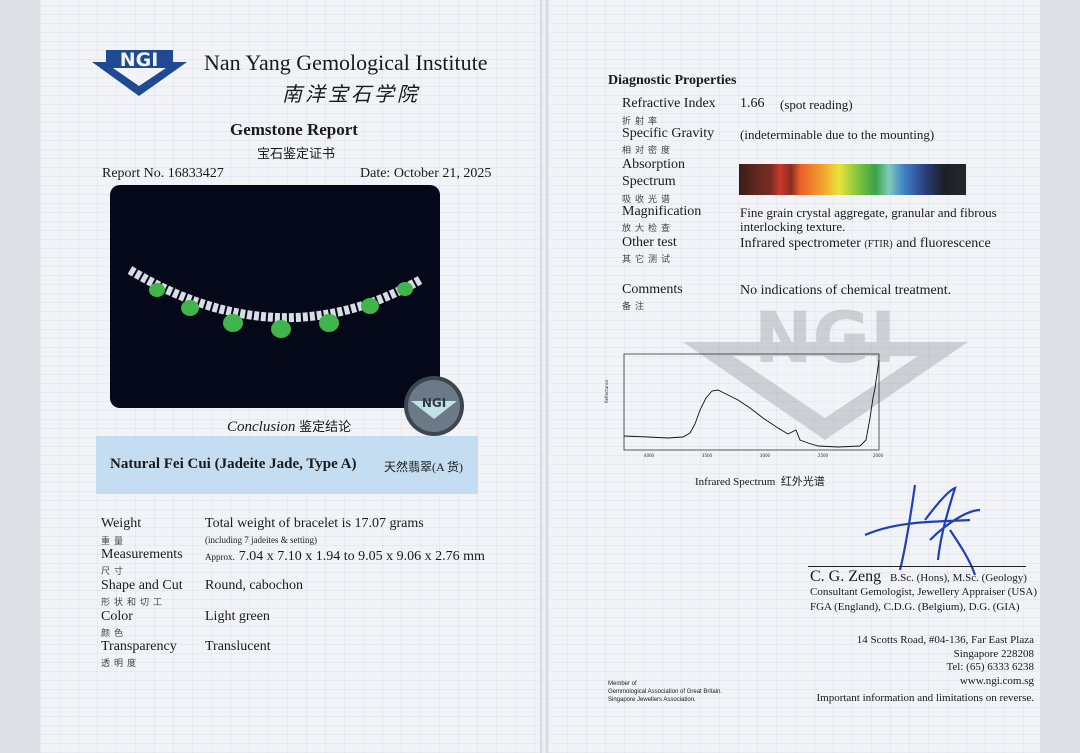 This screenshot has height=753, width=1080. Describe the element at coordinates (765, 455) in the screenshot. I see `ir-x-tick: 3000` at that location.